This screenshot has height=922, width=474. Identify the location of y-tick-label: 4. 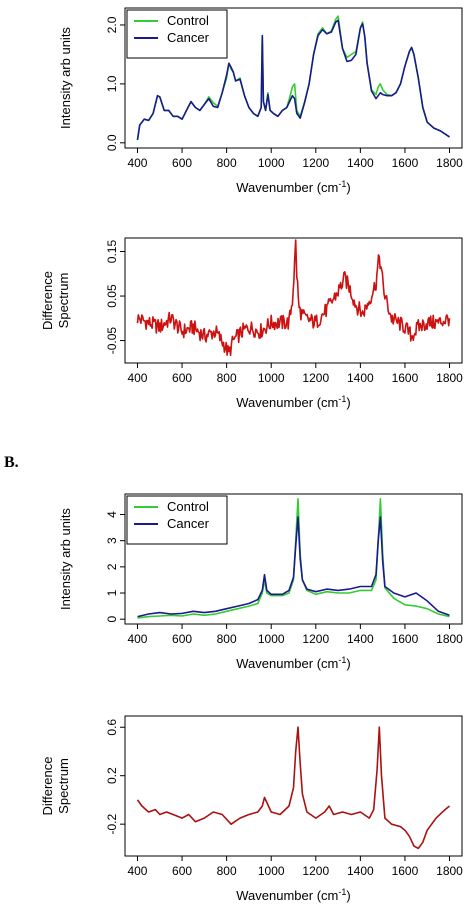
(112, 514).